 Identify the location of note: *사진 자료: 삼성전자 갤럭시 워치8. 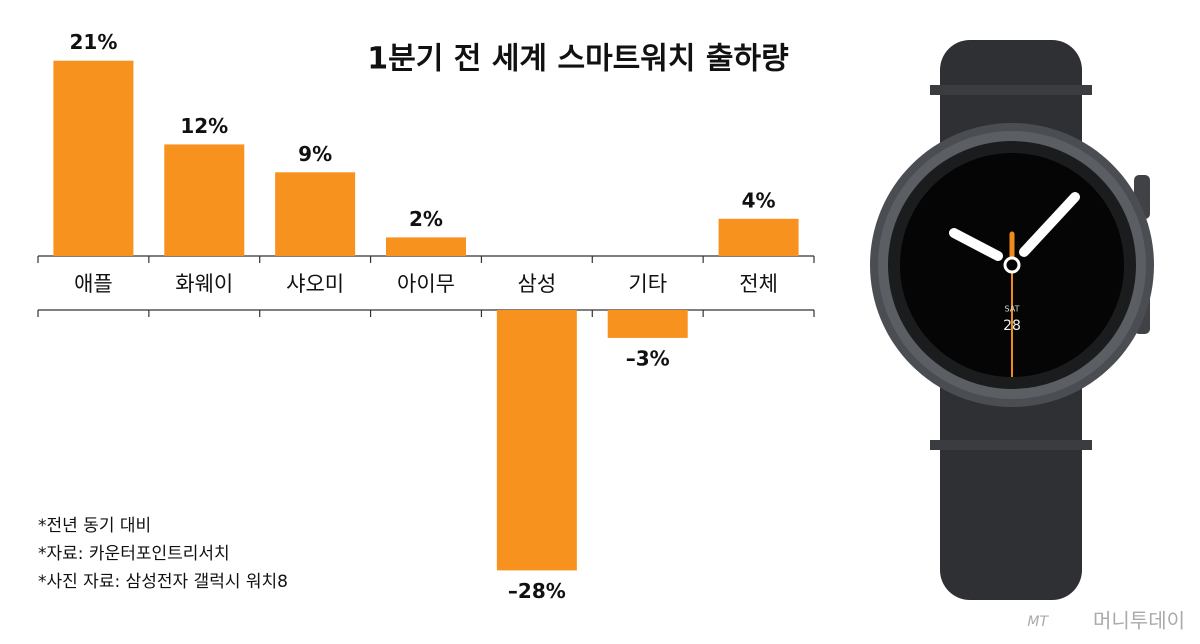
(163, 582).